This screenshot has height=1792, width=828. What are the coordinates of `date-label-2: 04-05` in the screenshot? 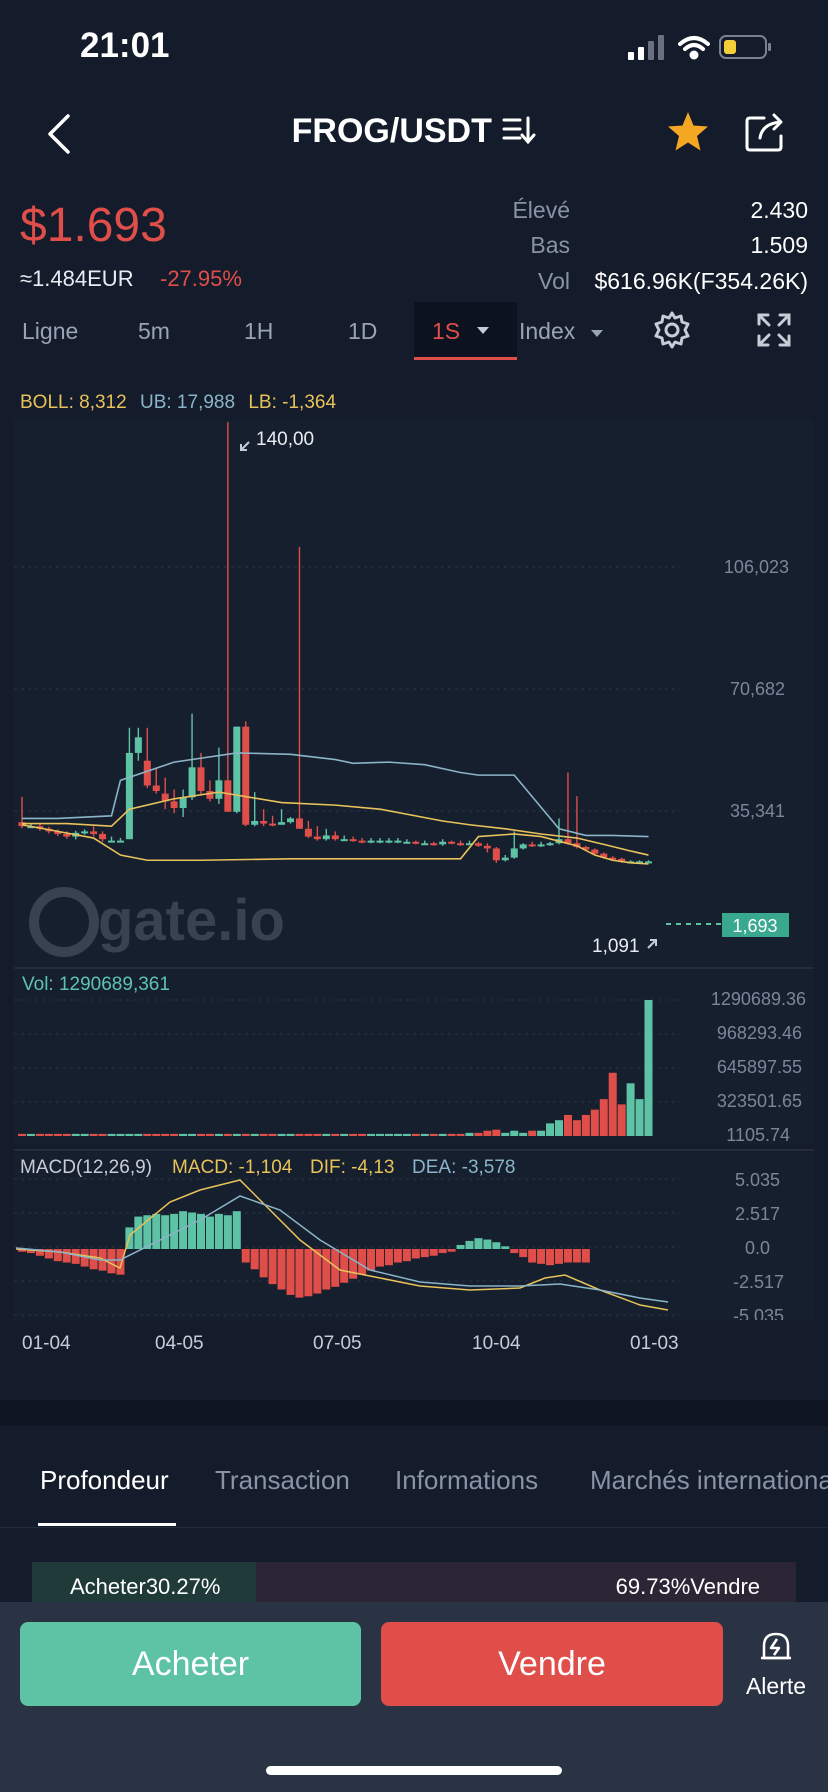 It's located at (179, 1343).